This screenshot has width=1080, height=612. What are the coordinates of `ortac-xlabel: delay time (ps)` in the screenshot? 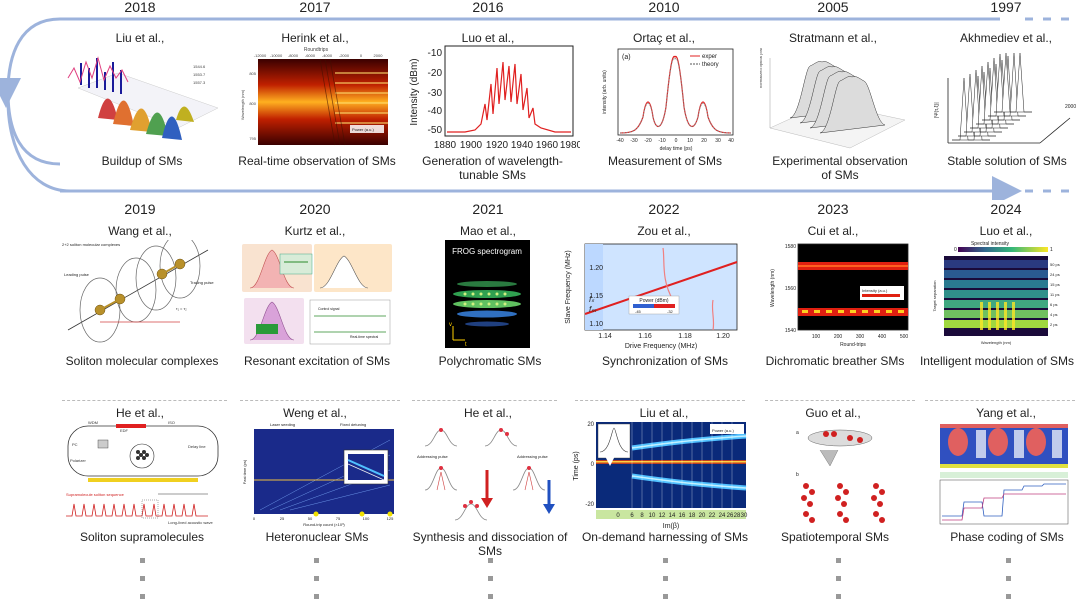 It's located at (676, 149).